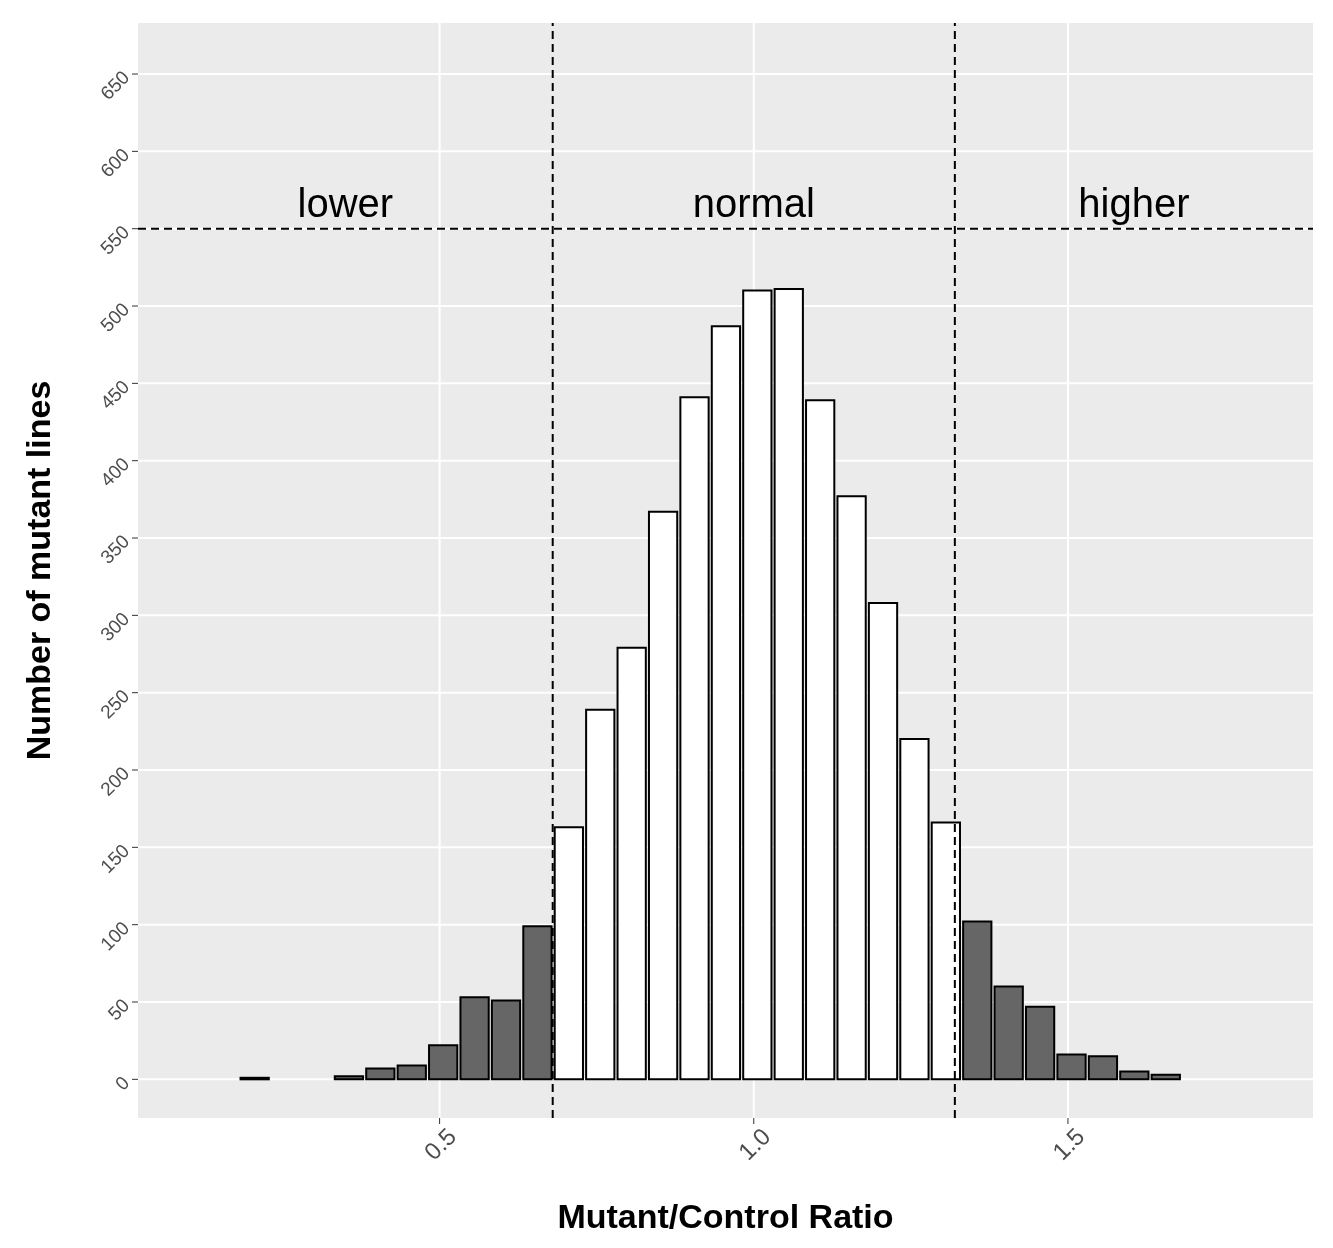  I want to click on y-tick-label: 650, so click(115, 85).